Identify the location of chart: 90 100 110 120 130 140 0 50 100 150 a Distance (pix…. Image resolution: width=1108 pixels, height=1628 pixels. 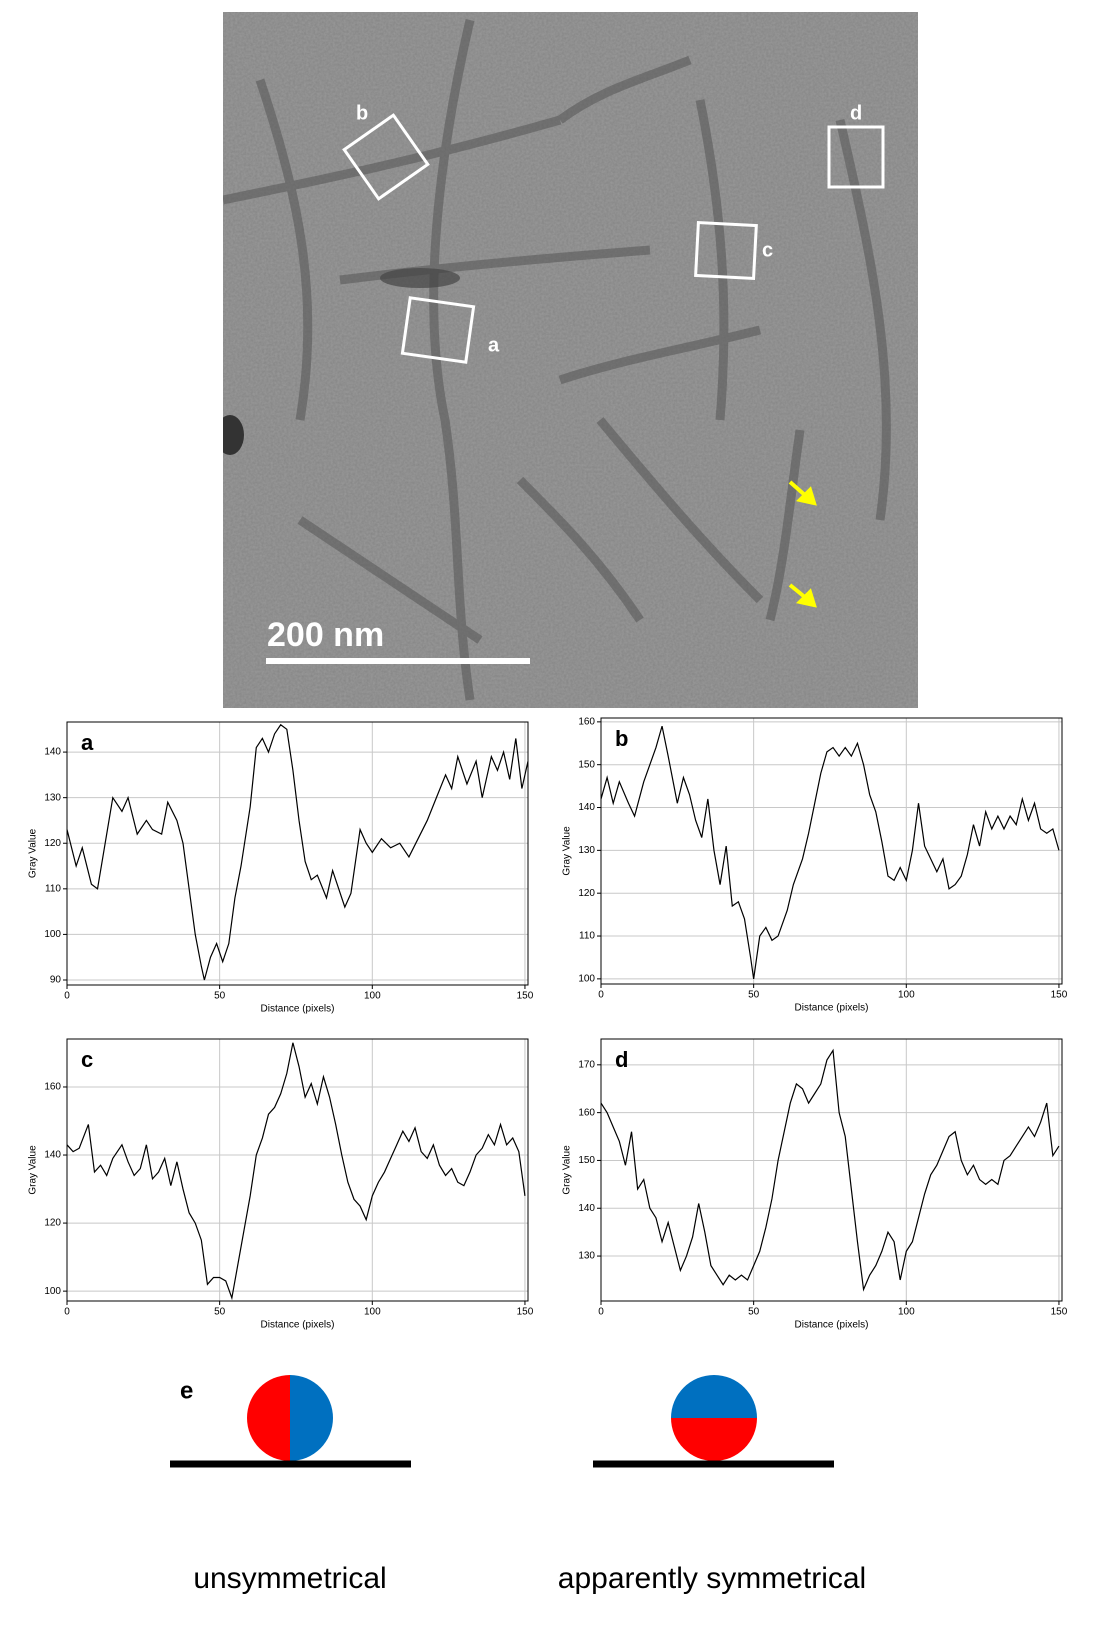
(281, 868).